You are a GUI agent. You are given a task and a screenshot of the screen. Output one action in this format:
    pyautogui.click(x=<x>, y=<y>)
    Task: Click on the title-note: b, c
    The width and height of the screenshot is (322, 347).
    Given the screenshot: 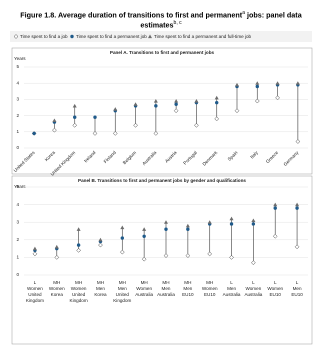 What is the action you would take?
    pyautogui.click(x=177, y=23)
    